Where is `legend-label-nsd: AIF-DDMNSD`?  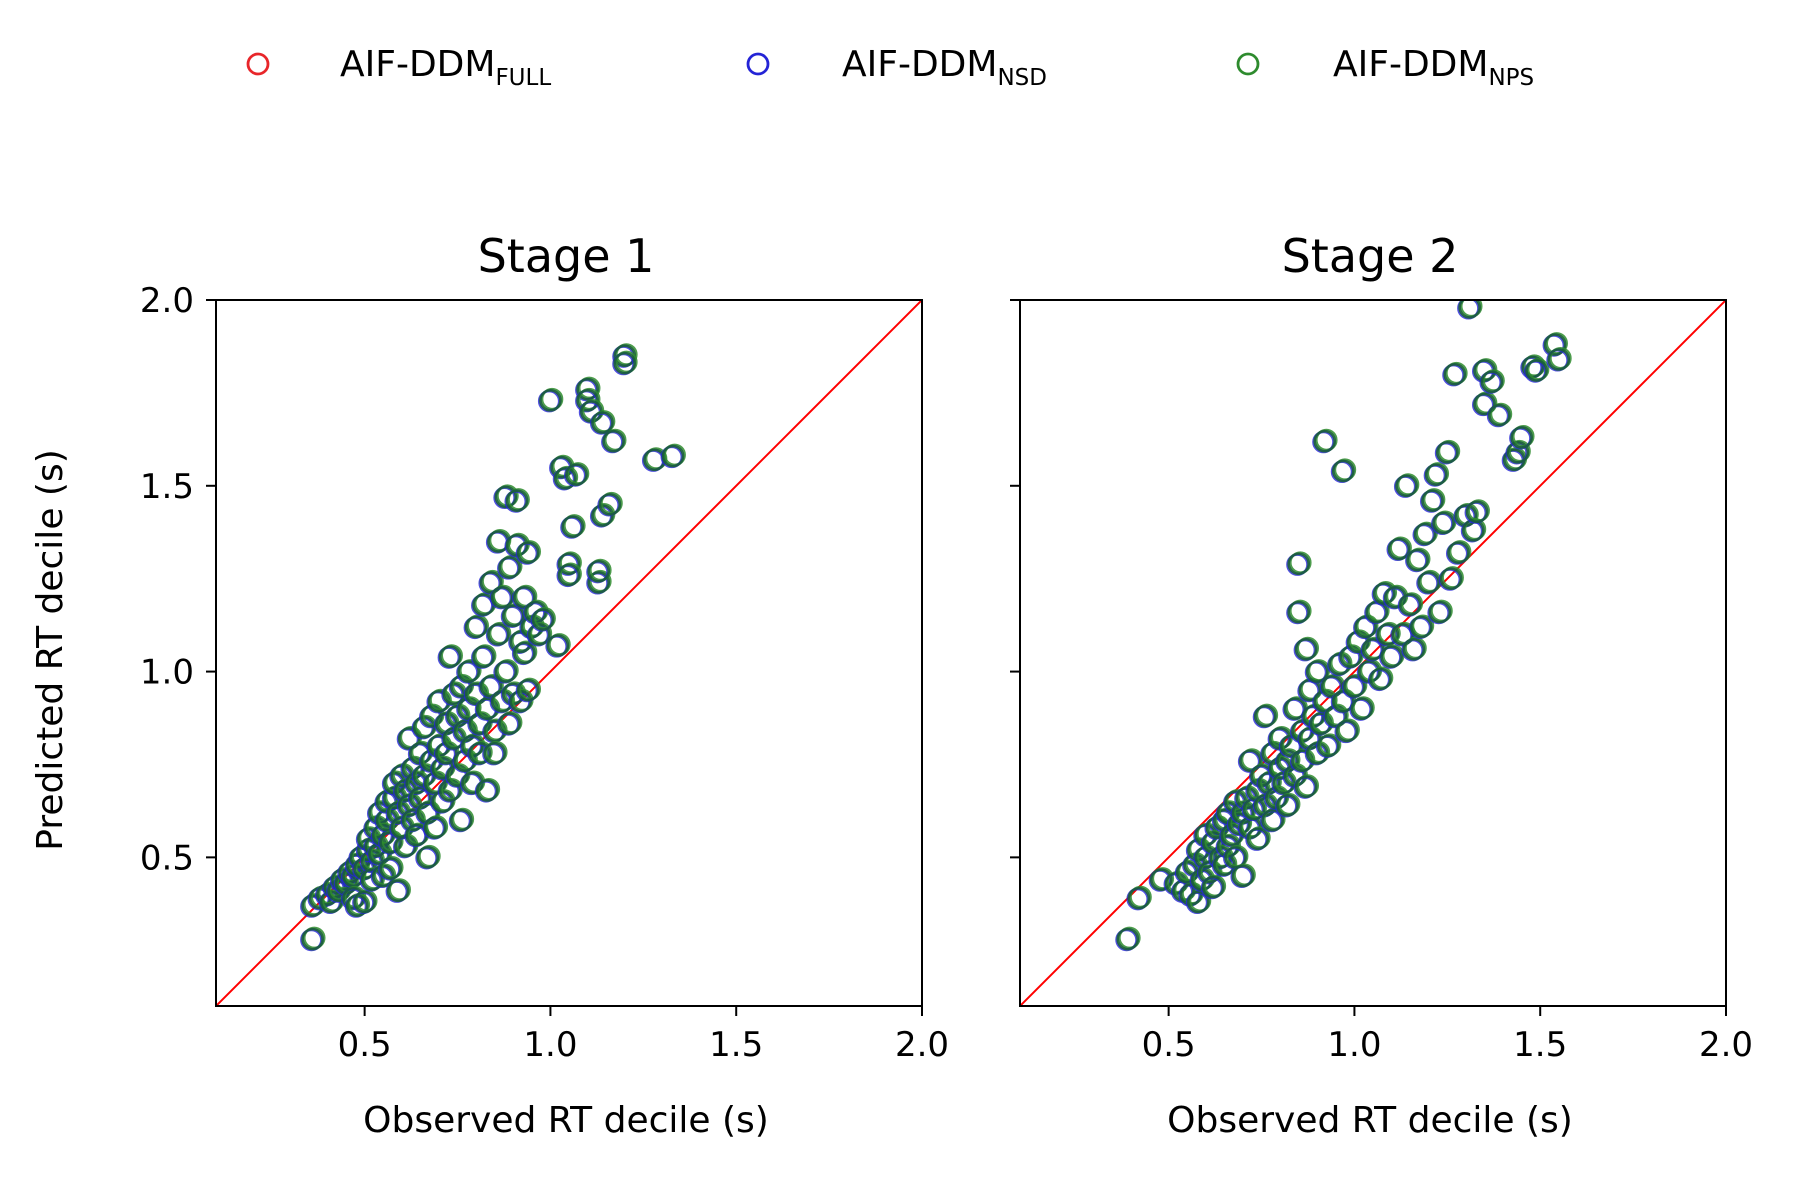
legend-label-nsd: AIF-DDMNSD is located at coordinates (944, 67).